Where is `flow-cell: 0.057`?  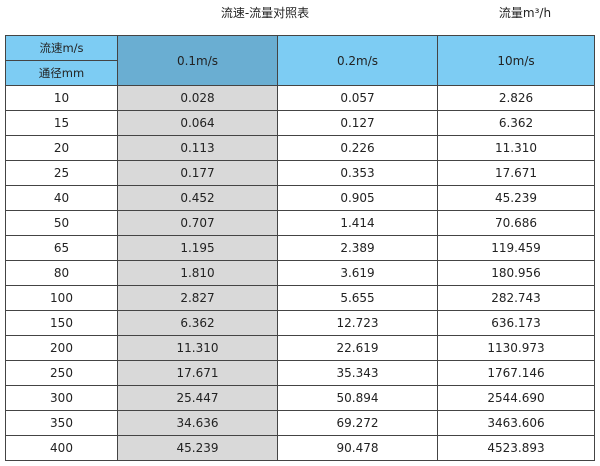
flow-cell: 0.057 is located at coordinates (357, 98).